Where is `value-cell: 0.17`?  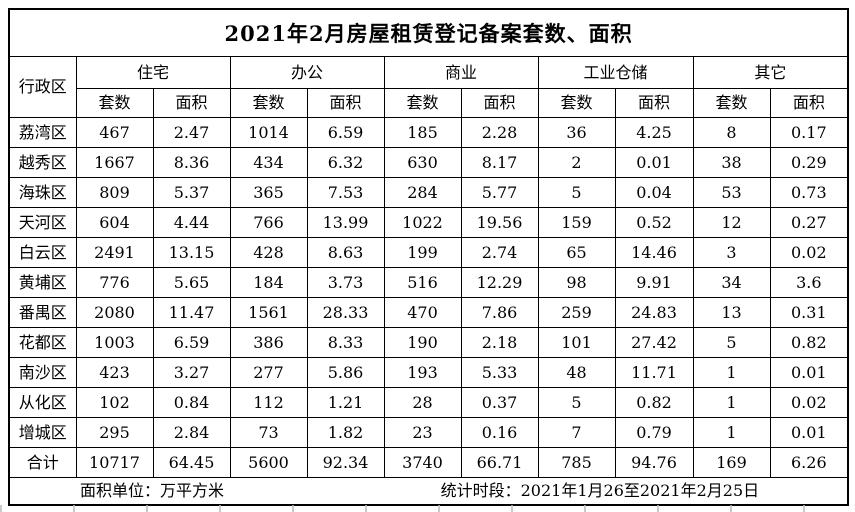 value-cell: 0.17 is located at coordinates (809, 132).